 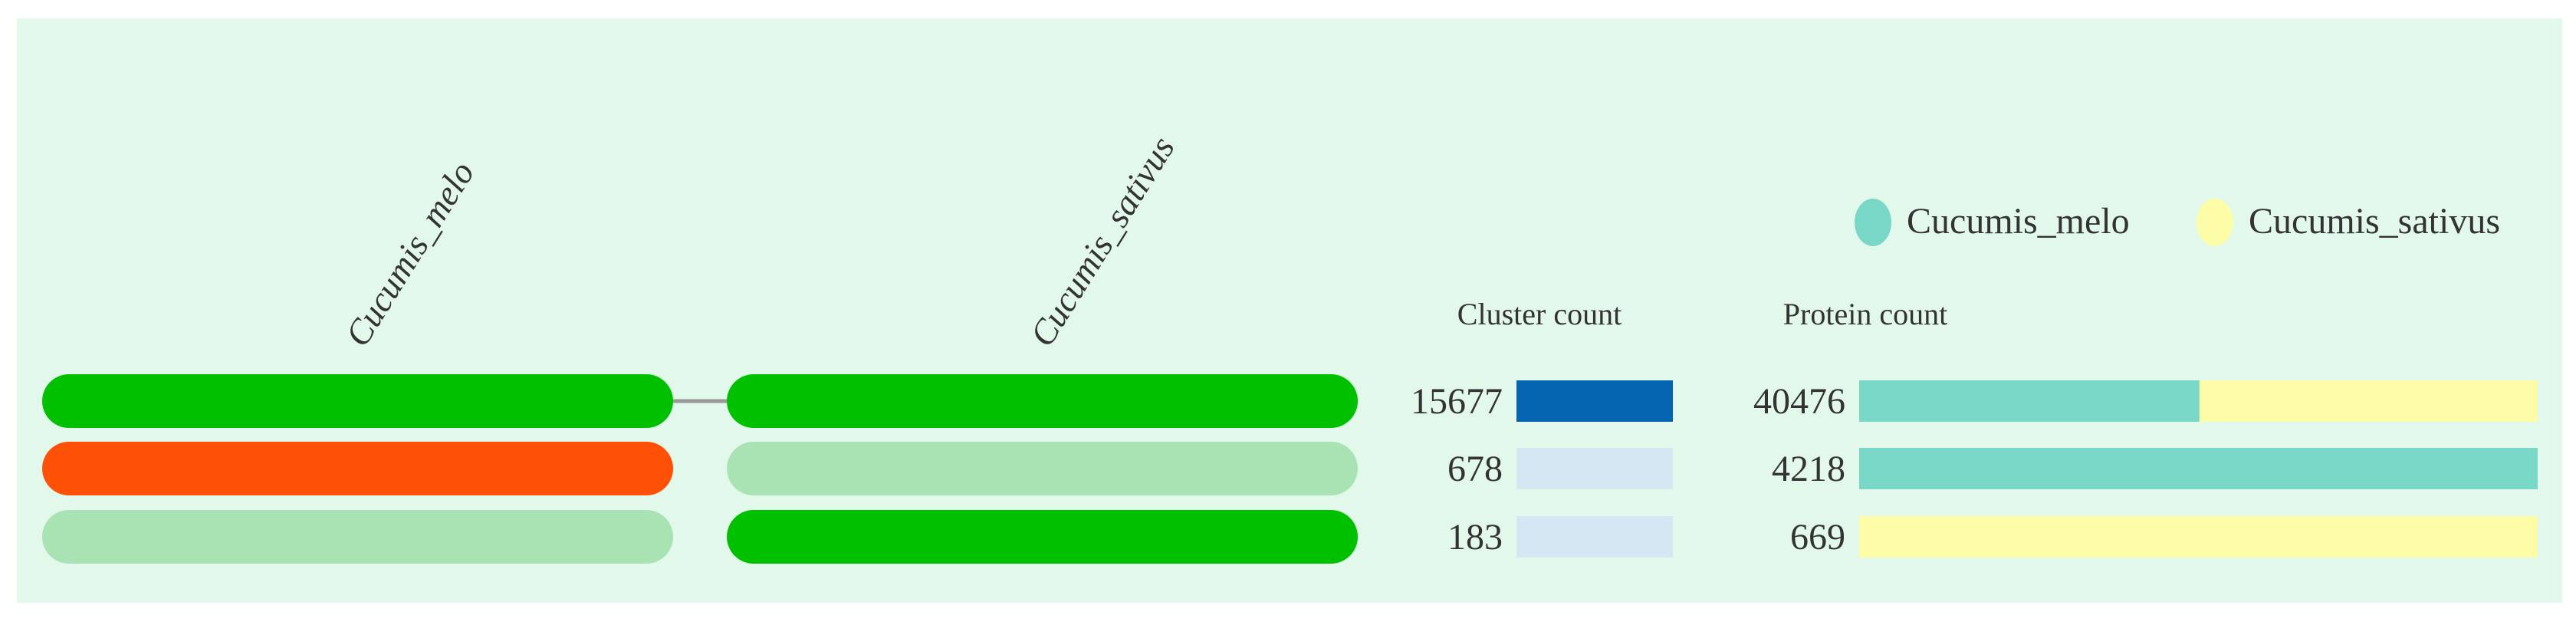 I want to click on legend-label-1: Cucumis_sativus, so click(x=2375, y=221).